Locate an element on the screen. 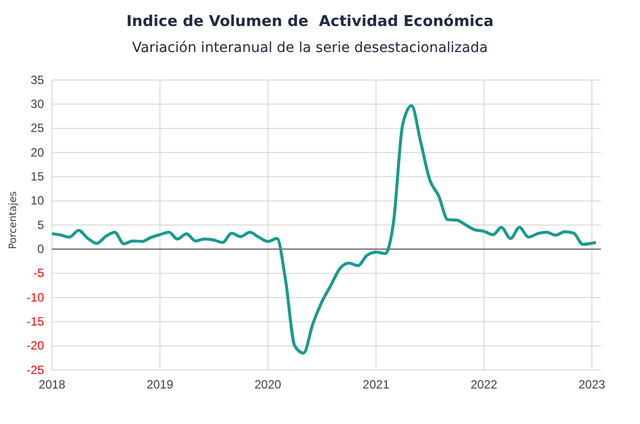  chart-title: Indice de Volumen de Actividad Económica is located at coordinates (310, 21).